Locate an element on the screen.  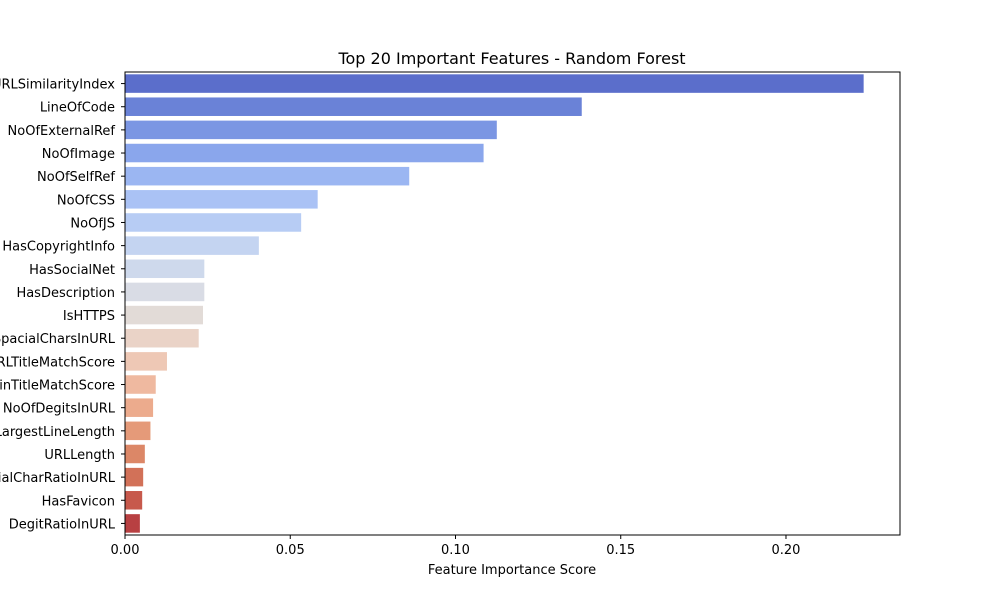
x-axis-ticks: 0.00 0.05 0.10 0.15 0.20 is located at coordinates (456, 546).